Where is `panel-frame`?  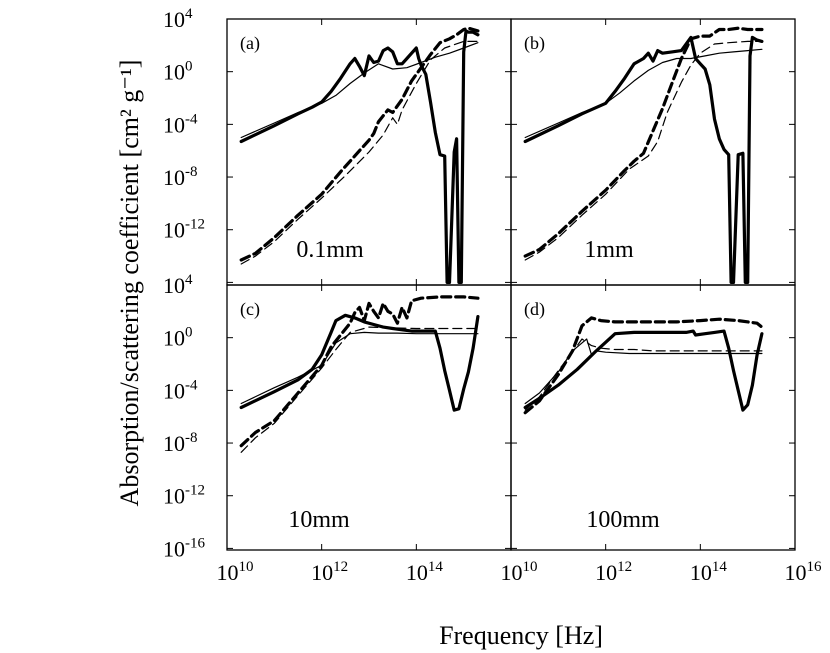 panel-frame is located at coordinates (653, 417).